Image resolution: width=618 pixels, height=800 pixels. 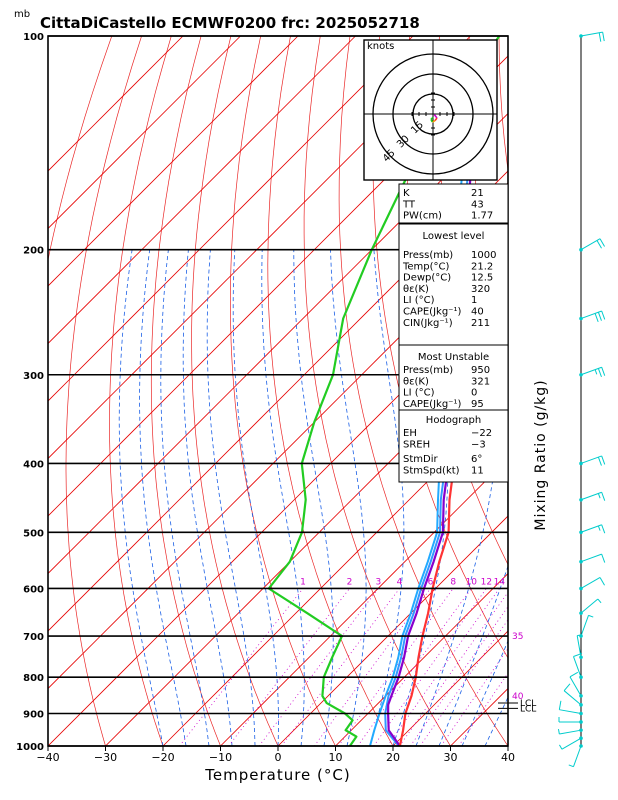 I want to click on index-label: K, so click(x=406, y=193).